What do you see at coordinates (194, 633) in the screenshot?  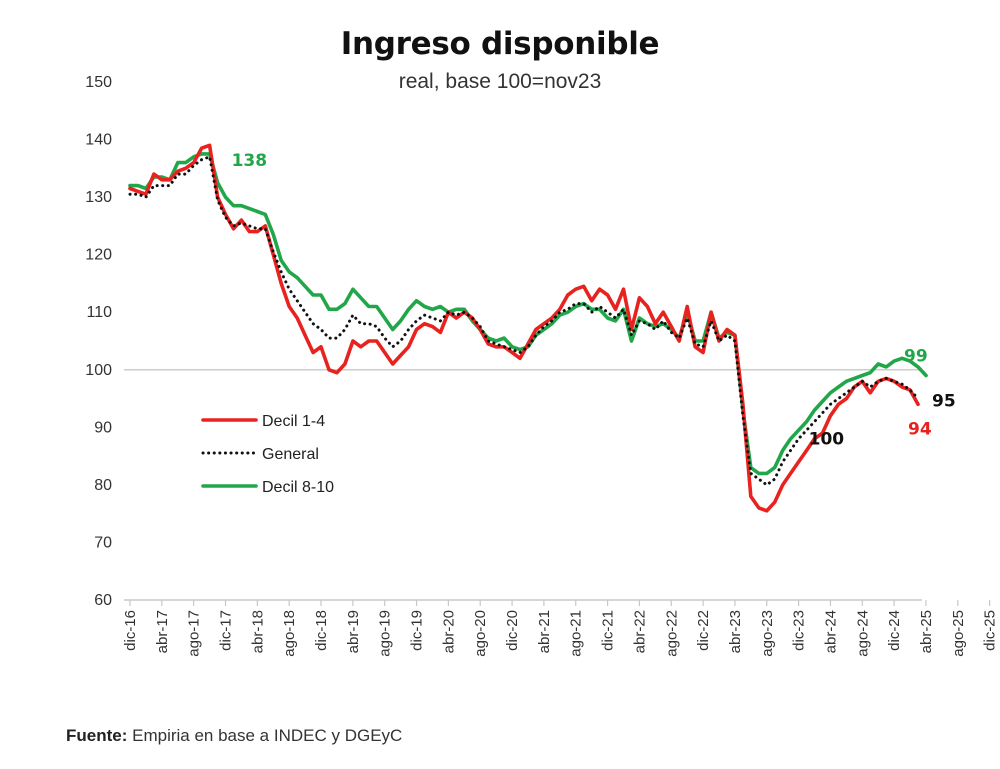 I see `x-tick-label: ago-17` at bounding box center [194, 633].